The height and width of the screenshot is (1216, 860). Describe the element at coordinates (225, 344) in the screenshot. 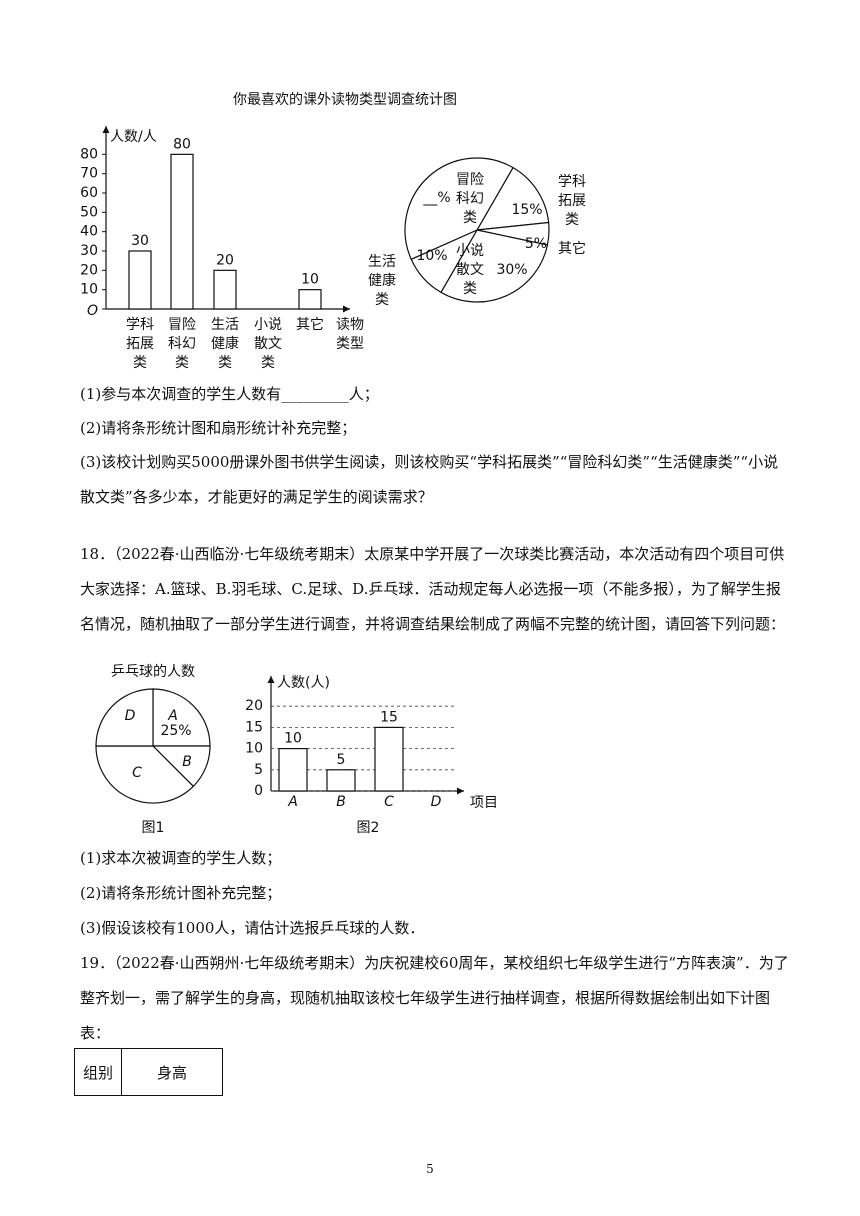

I see `x-tick-label: 生活健康类` at that location.